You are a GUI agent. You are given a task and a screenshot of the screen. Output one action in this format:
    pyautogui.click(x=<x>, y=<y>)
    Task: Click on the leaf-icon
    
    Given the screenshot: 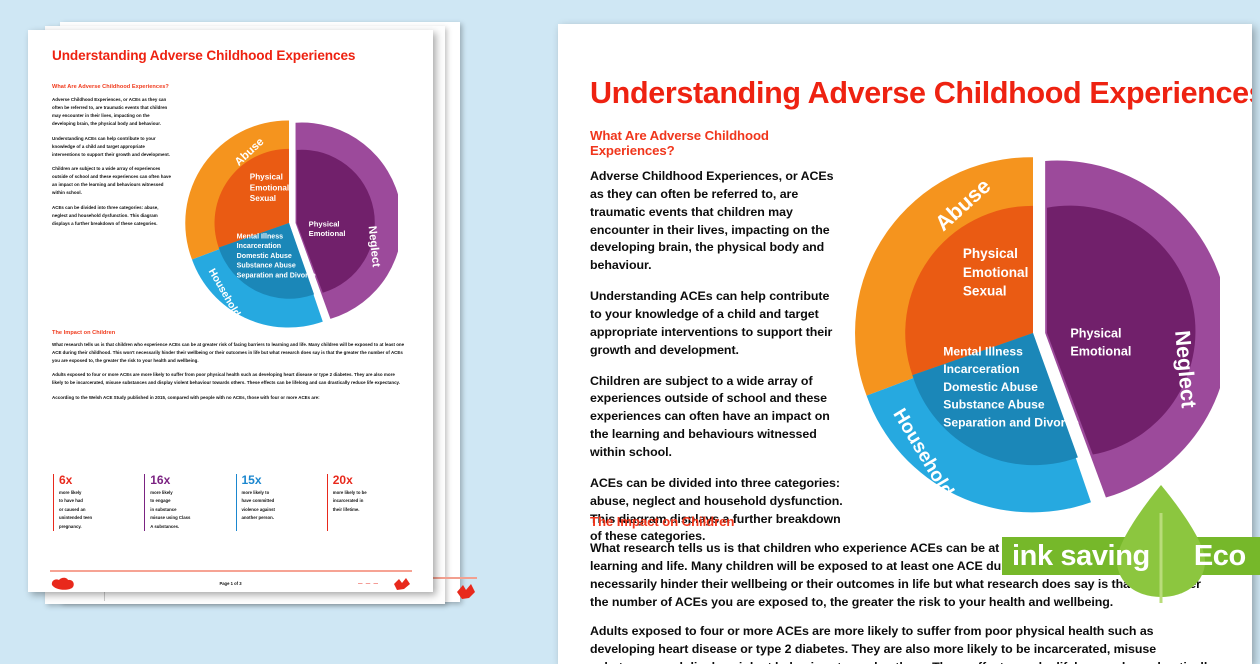 What is the action you would take?
    pyautogui.click(x=1161, y=544)
    